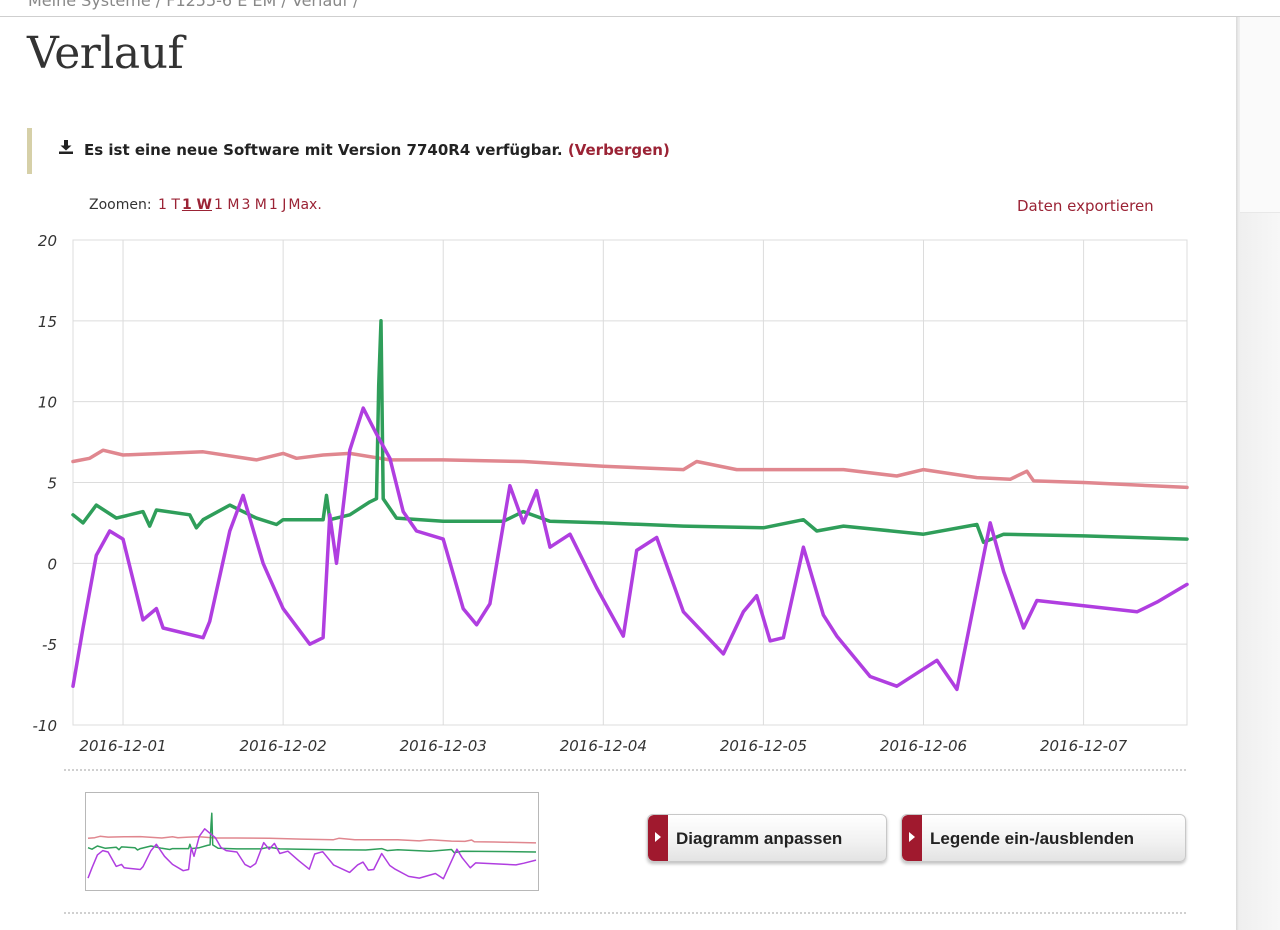 Image resolution: width=1280 pixels, height=930 pixels. Describe the element at coordinates (120, 205) in the screenshot. I see `zoom-label: Zoomen:` at that location.